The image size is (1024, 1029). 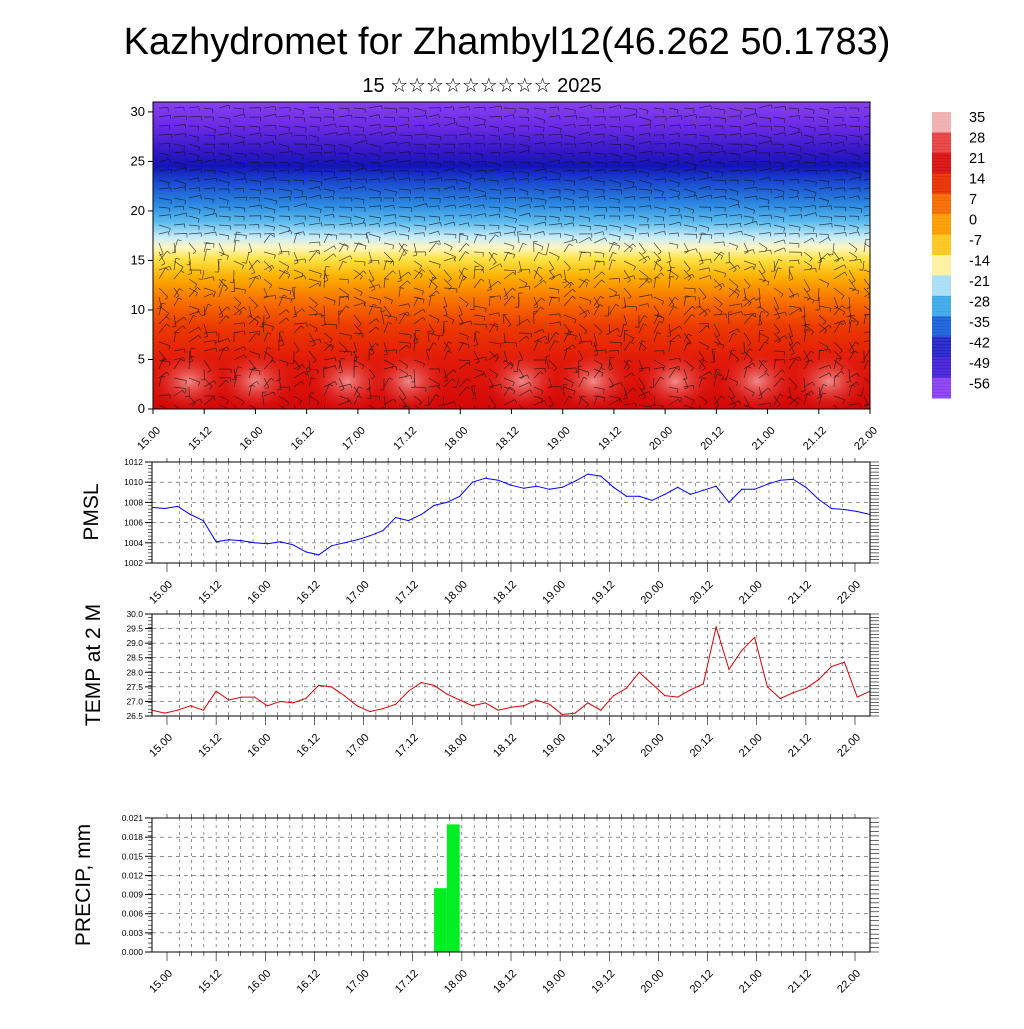 I want to click on colorbar-label: 14, so click(x=977, y=180).